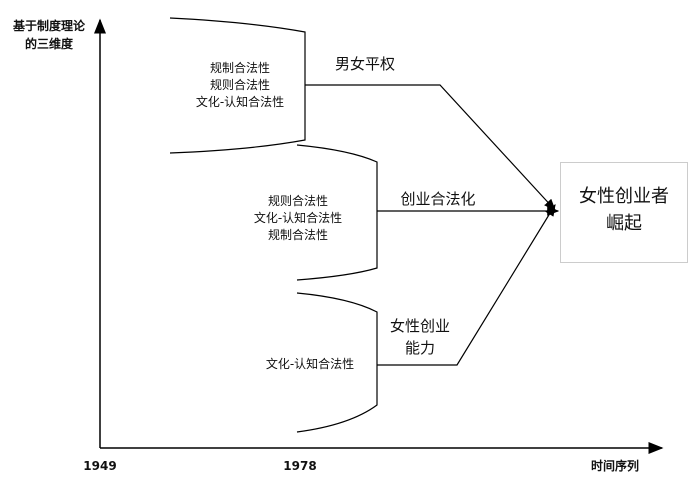 This screenshot has width=700, height=482. I want to click on stage-1-shape, so click(237, 85).